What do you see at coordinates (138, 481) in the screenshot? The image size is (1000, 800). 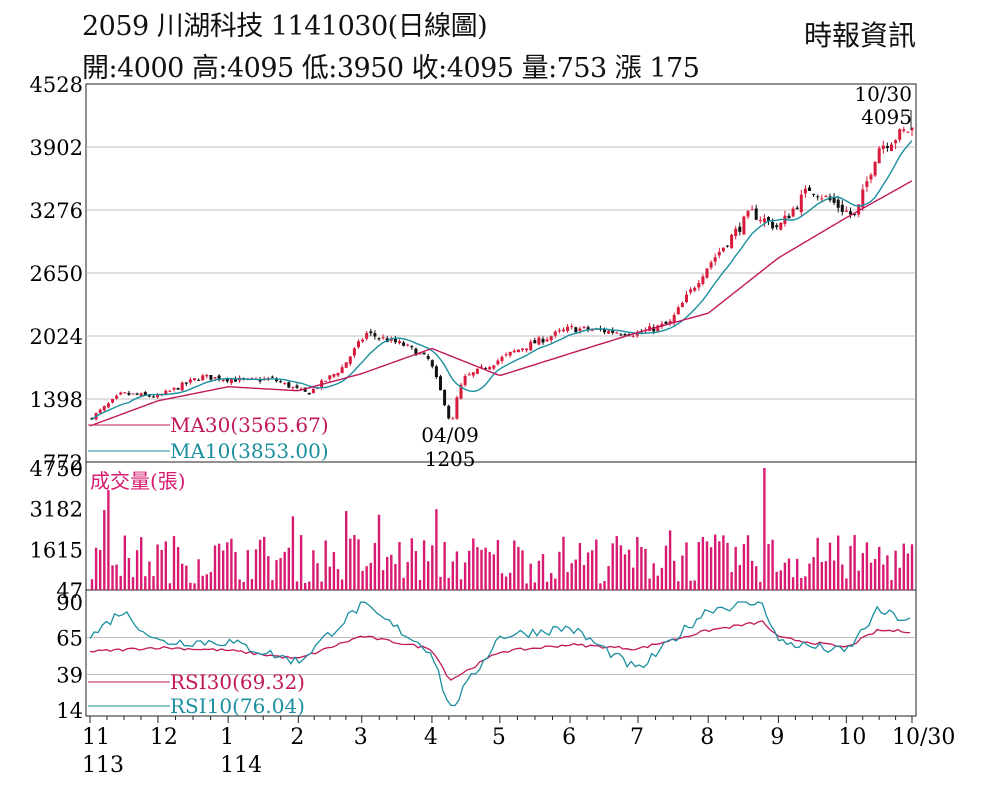 I see `volume-title: 成交量(張)` at bounding box center [138, 481].